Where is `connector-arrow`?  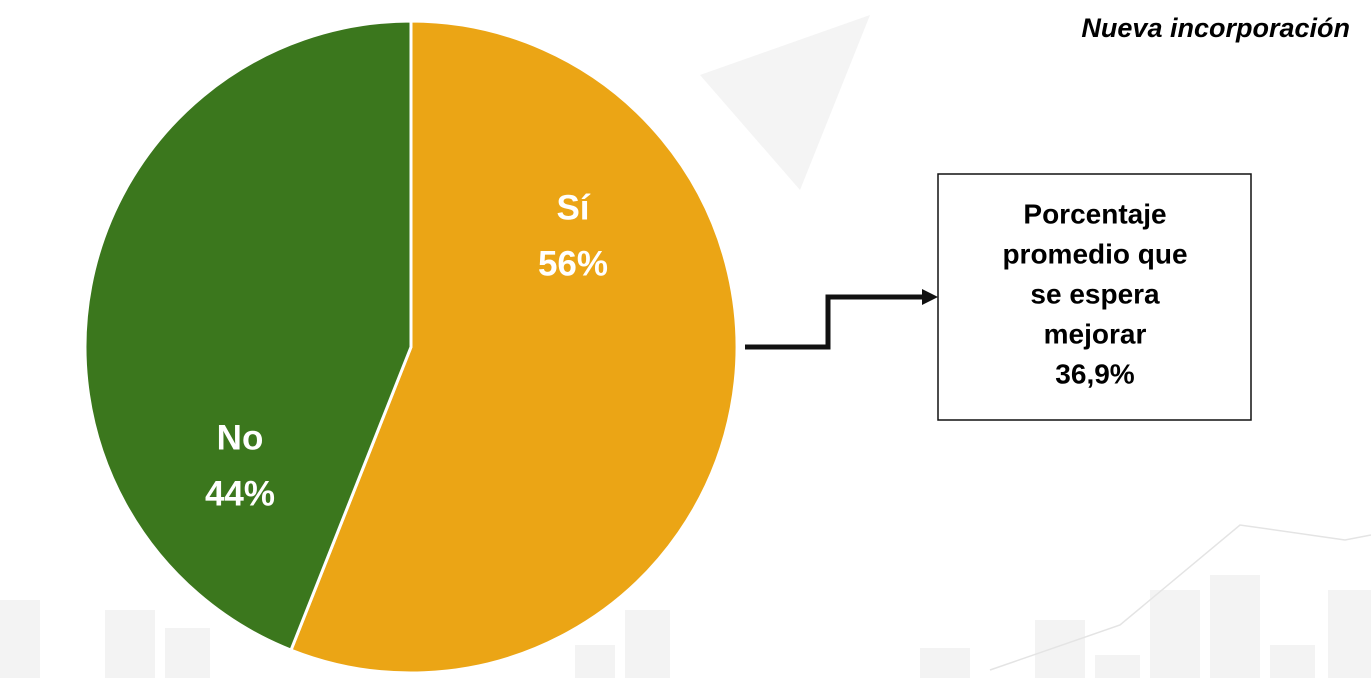 connector-arrow is located at coordinates (834, 322).